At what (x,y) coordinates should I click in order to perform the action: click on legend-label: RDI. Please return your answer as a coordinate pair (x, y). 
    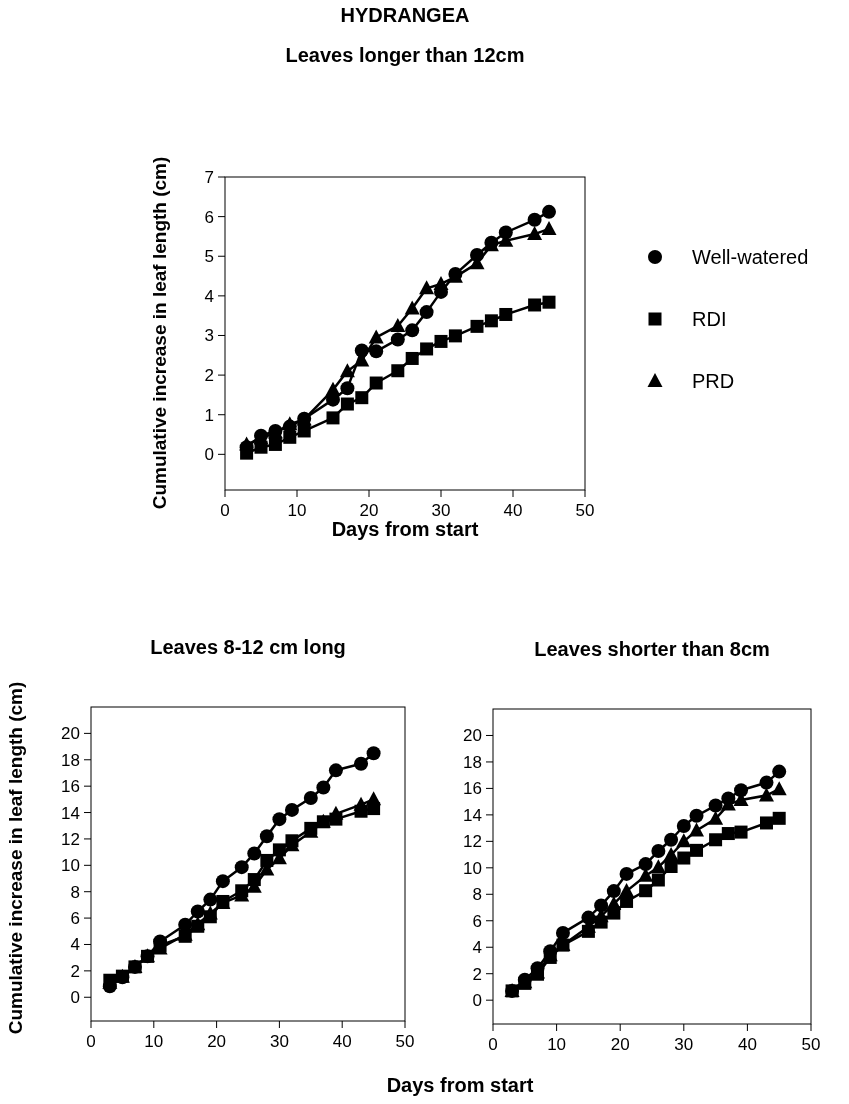
    Looking at the image, I should click on (709, 319).